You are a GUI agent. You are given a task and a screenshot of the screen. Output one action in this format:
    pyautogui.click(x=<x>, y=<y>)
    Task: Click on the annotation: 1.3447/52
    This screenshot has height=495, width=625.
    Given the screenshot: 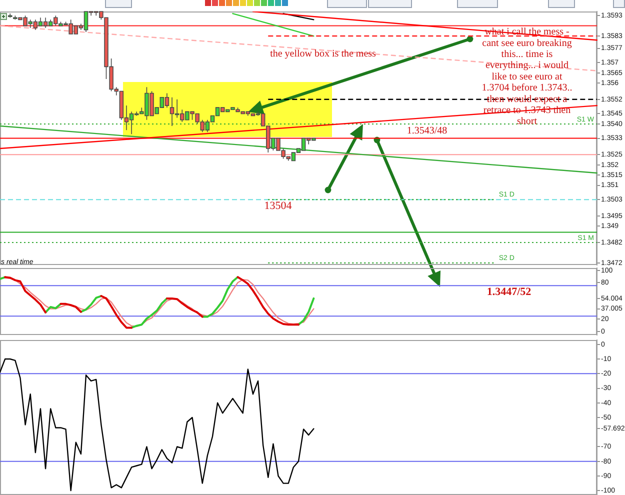 What is the action you would take?
    pyautogui.click(x=509, y=292)
    